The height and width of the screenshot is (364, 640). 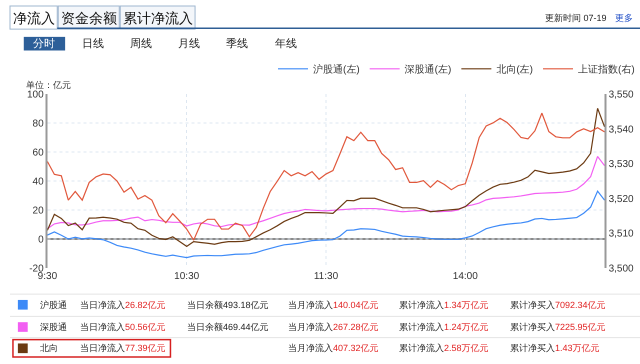 What do you see at coordinates (38, 211) in the screenshot?
I see `y-tick-label: 20` at bounding box center [38, 211].